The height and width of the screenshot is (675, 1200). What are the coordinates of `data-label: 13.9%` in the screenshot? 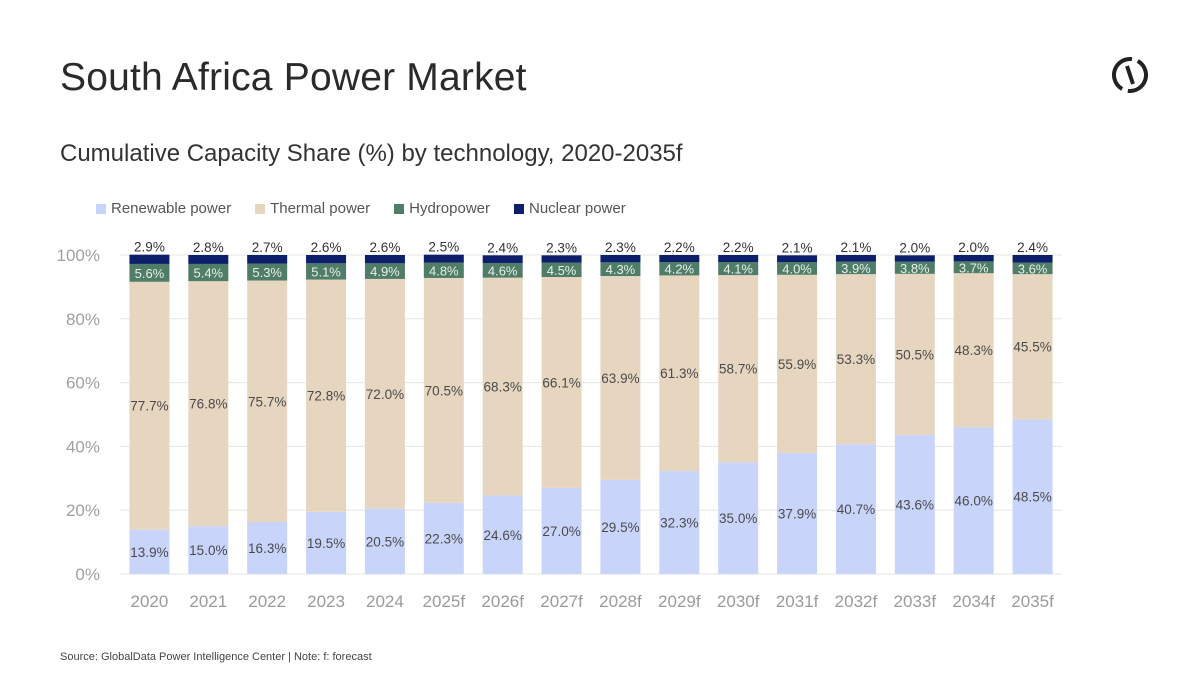 It's located at (149, 552).